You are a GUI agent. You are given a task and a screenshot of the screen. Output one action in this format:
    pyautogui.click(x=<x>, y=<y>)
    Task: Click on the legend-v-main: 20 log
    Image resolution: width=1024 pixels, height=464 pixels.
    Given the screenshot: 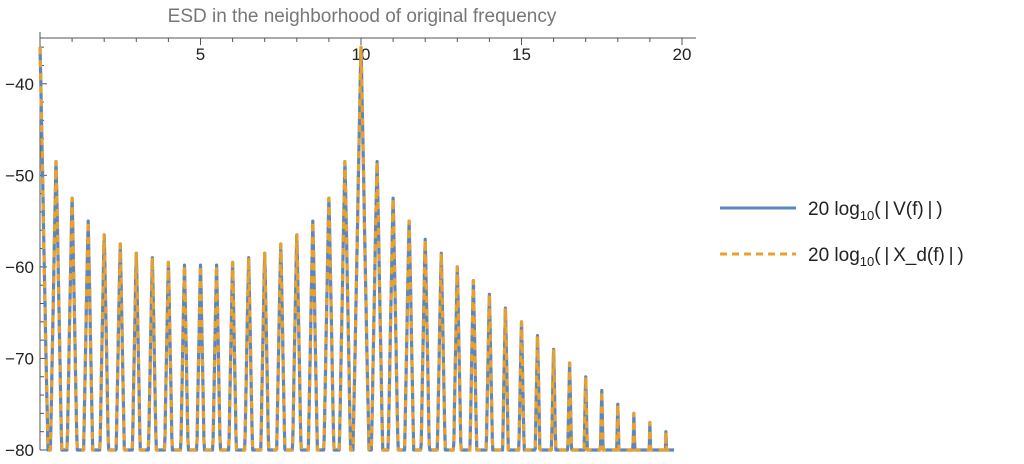 What is the action you would take?
    pyautogui.click(x=834, y=209)
    